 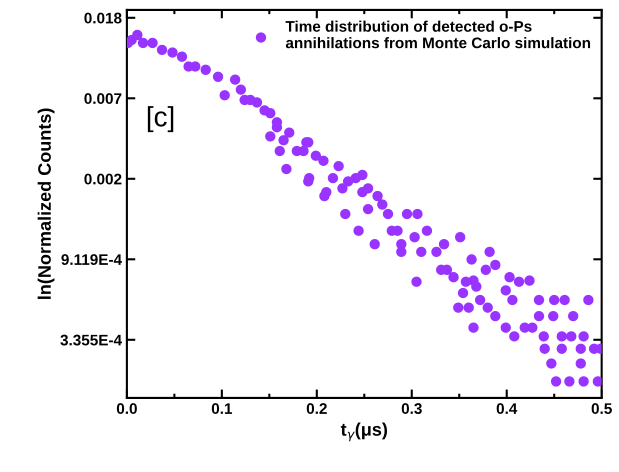 I want to click on y-axis-title: ln(Normalized Counts), so click(x=46, y=203).